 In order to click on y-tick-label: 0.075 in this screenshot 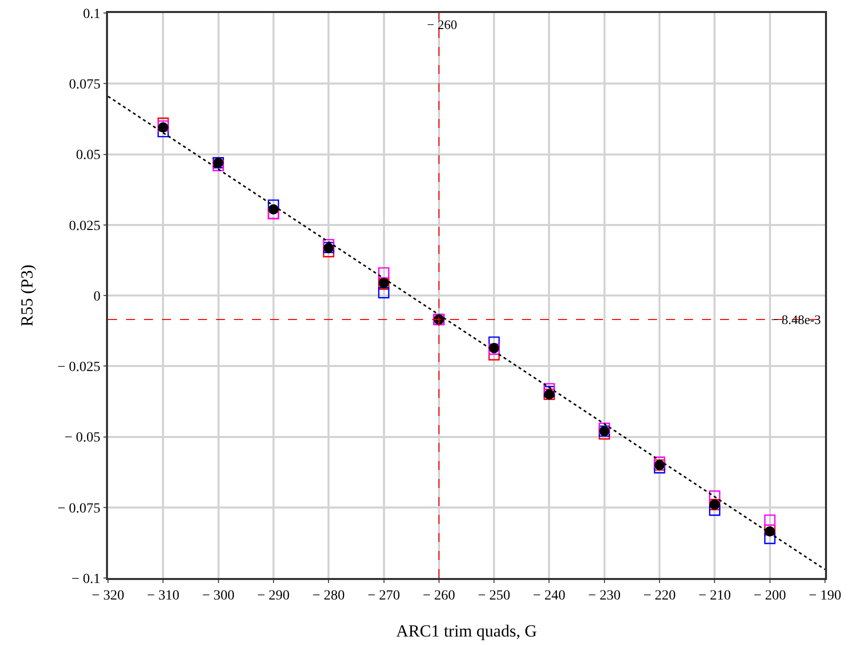, I will do `click(84, 85)`.